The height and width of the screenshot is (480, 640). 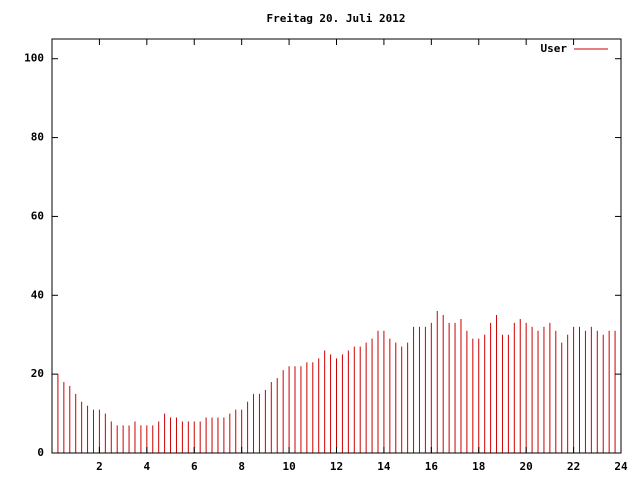 I want to click on x-tick-label: 22, so click(x=573, y=466).